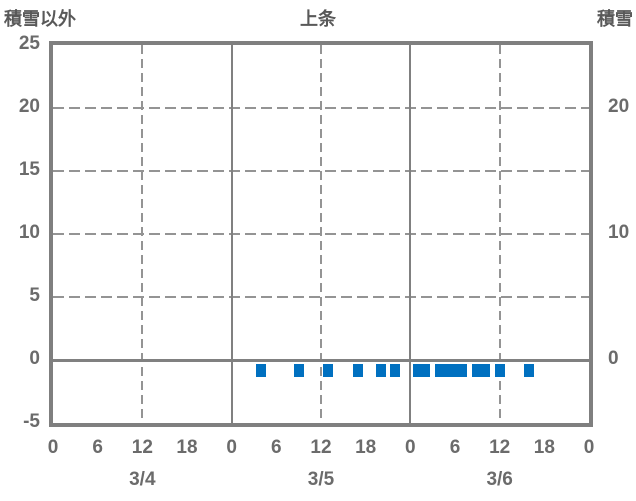  Describe the element at coordinates (321, 479) in the screenshot. I see `date-label: 3/5` at that location.